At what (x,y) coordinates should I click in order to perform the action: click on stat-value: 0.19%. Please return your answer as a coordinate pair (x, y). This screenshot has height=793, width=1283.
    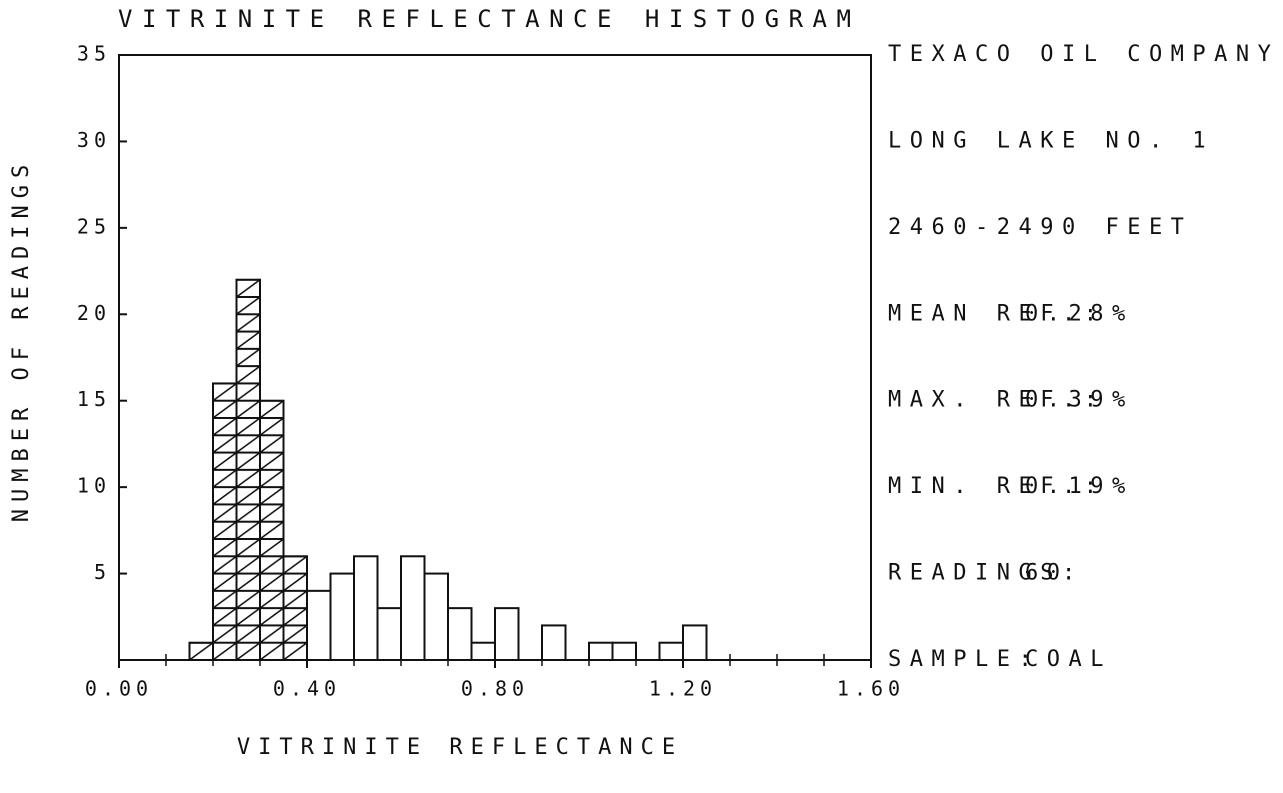
    Looking at the image, I should click on (1079, 486).